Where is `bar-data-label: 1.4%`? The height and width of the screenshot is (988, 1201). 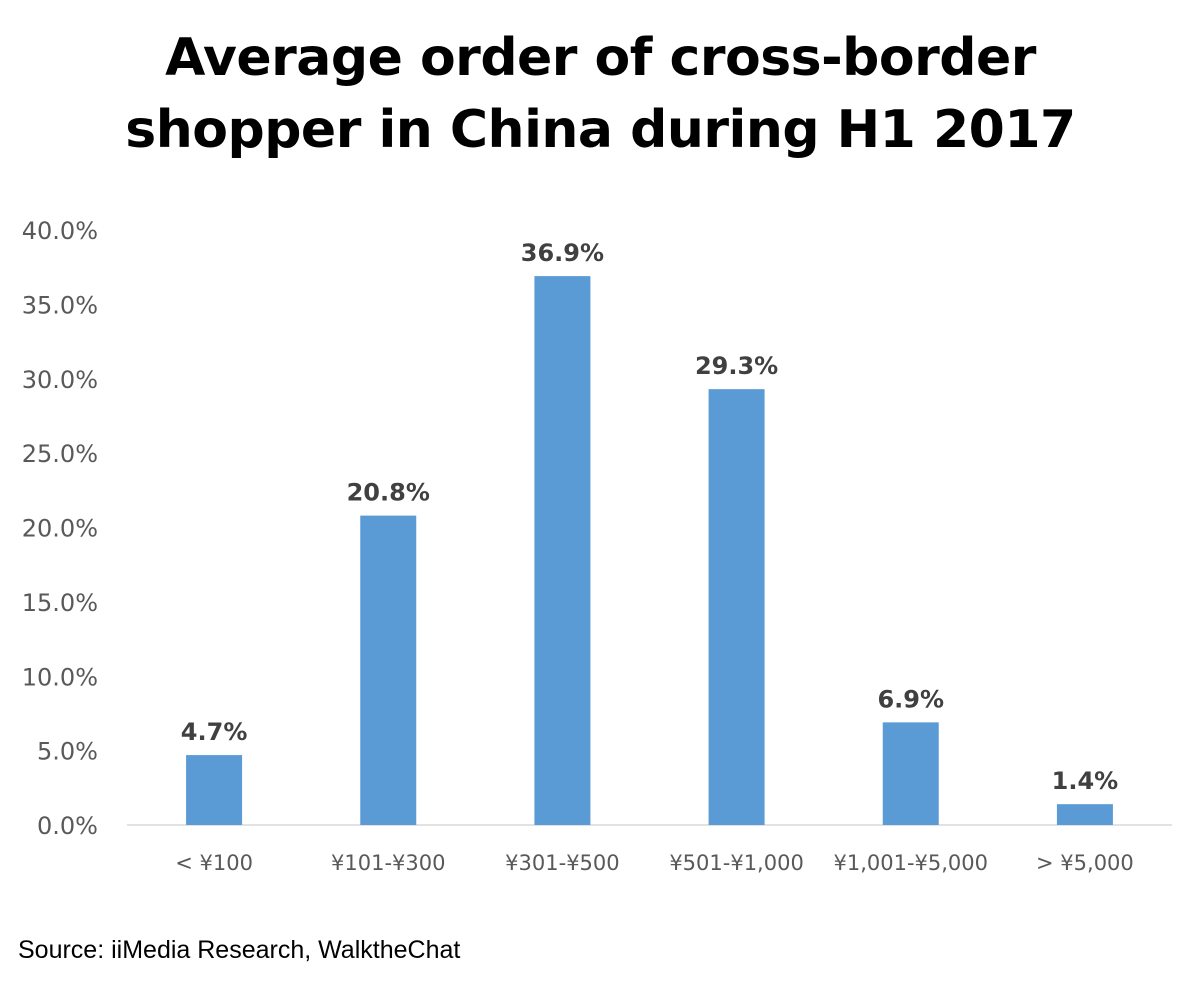
bar-data-label: 1.4% is located at coordinates (1085, 781).